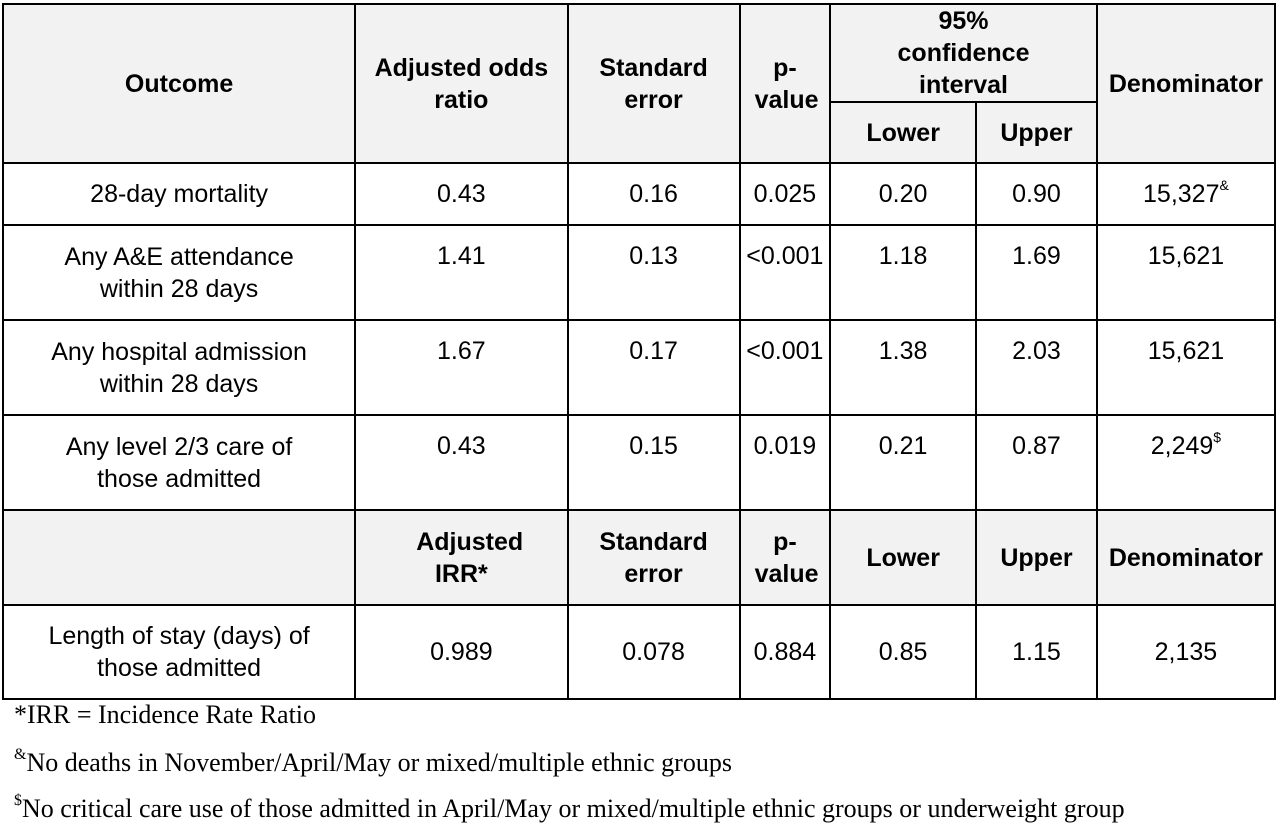 Image resolution: width=1280 pixels, height=828 pixels. What do you see at coordinates (963, 53) in the screenshot?
I see `header-confidence-interval: 95% confidence interval` at bounding box center [963, 53].